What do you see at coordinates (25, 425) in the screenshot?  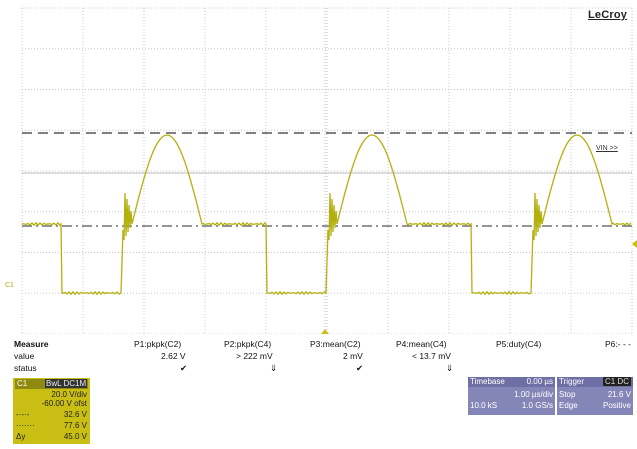 I see `cursor-dotted-icon: ·······` at bounding box center [25, 425].